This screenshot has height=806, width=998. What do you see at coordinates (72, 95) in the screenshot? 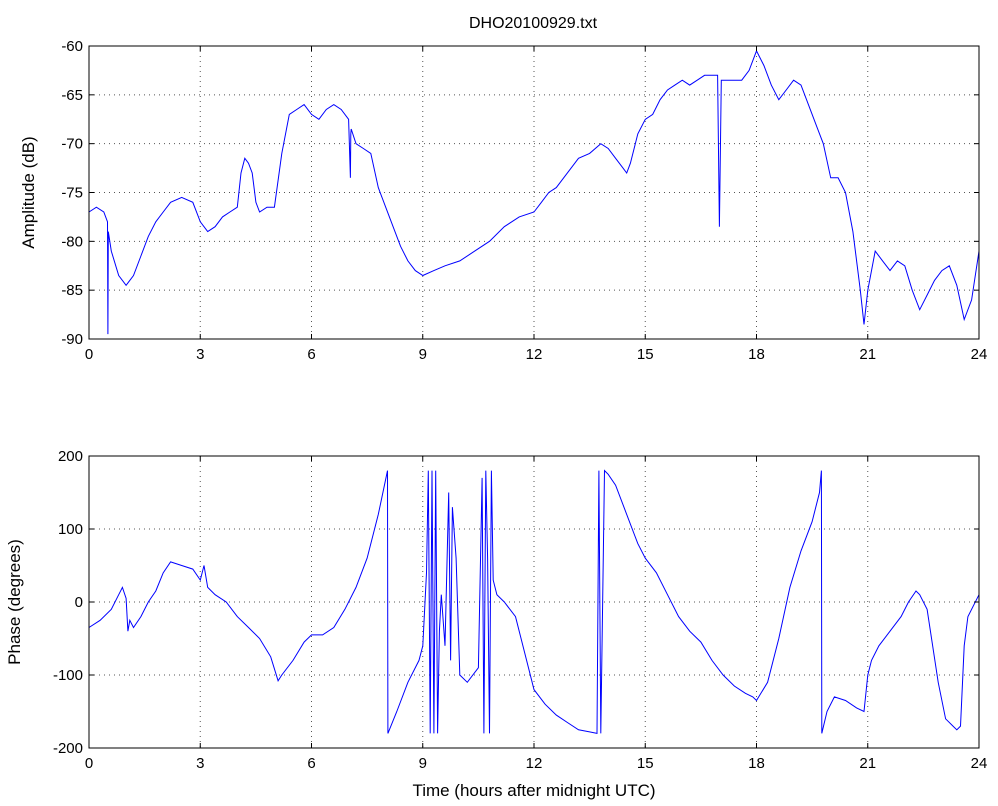
I see `amplitude-y-tick-label: -65` at bounding box center [72, 95].